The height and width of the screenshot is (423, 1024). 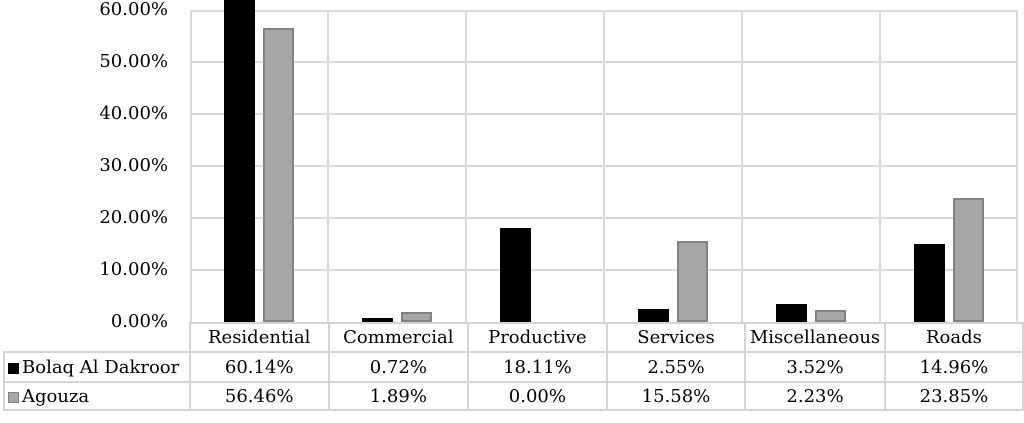 What do you see at coordinates (133, 113) in the screenshot?
I see `ytick-label: 40.00%` at bounding box center [133, 113].